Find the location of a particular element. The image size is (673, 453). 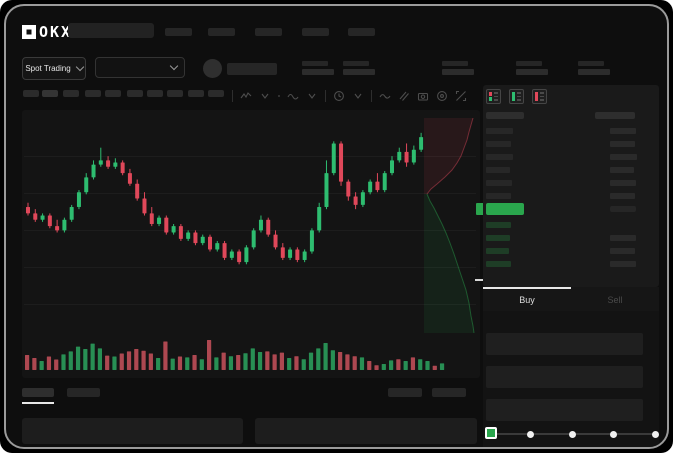

icon-green-bar is located at coordinates (513, 96).